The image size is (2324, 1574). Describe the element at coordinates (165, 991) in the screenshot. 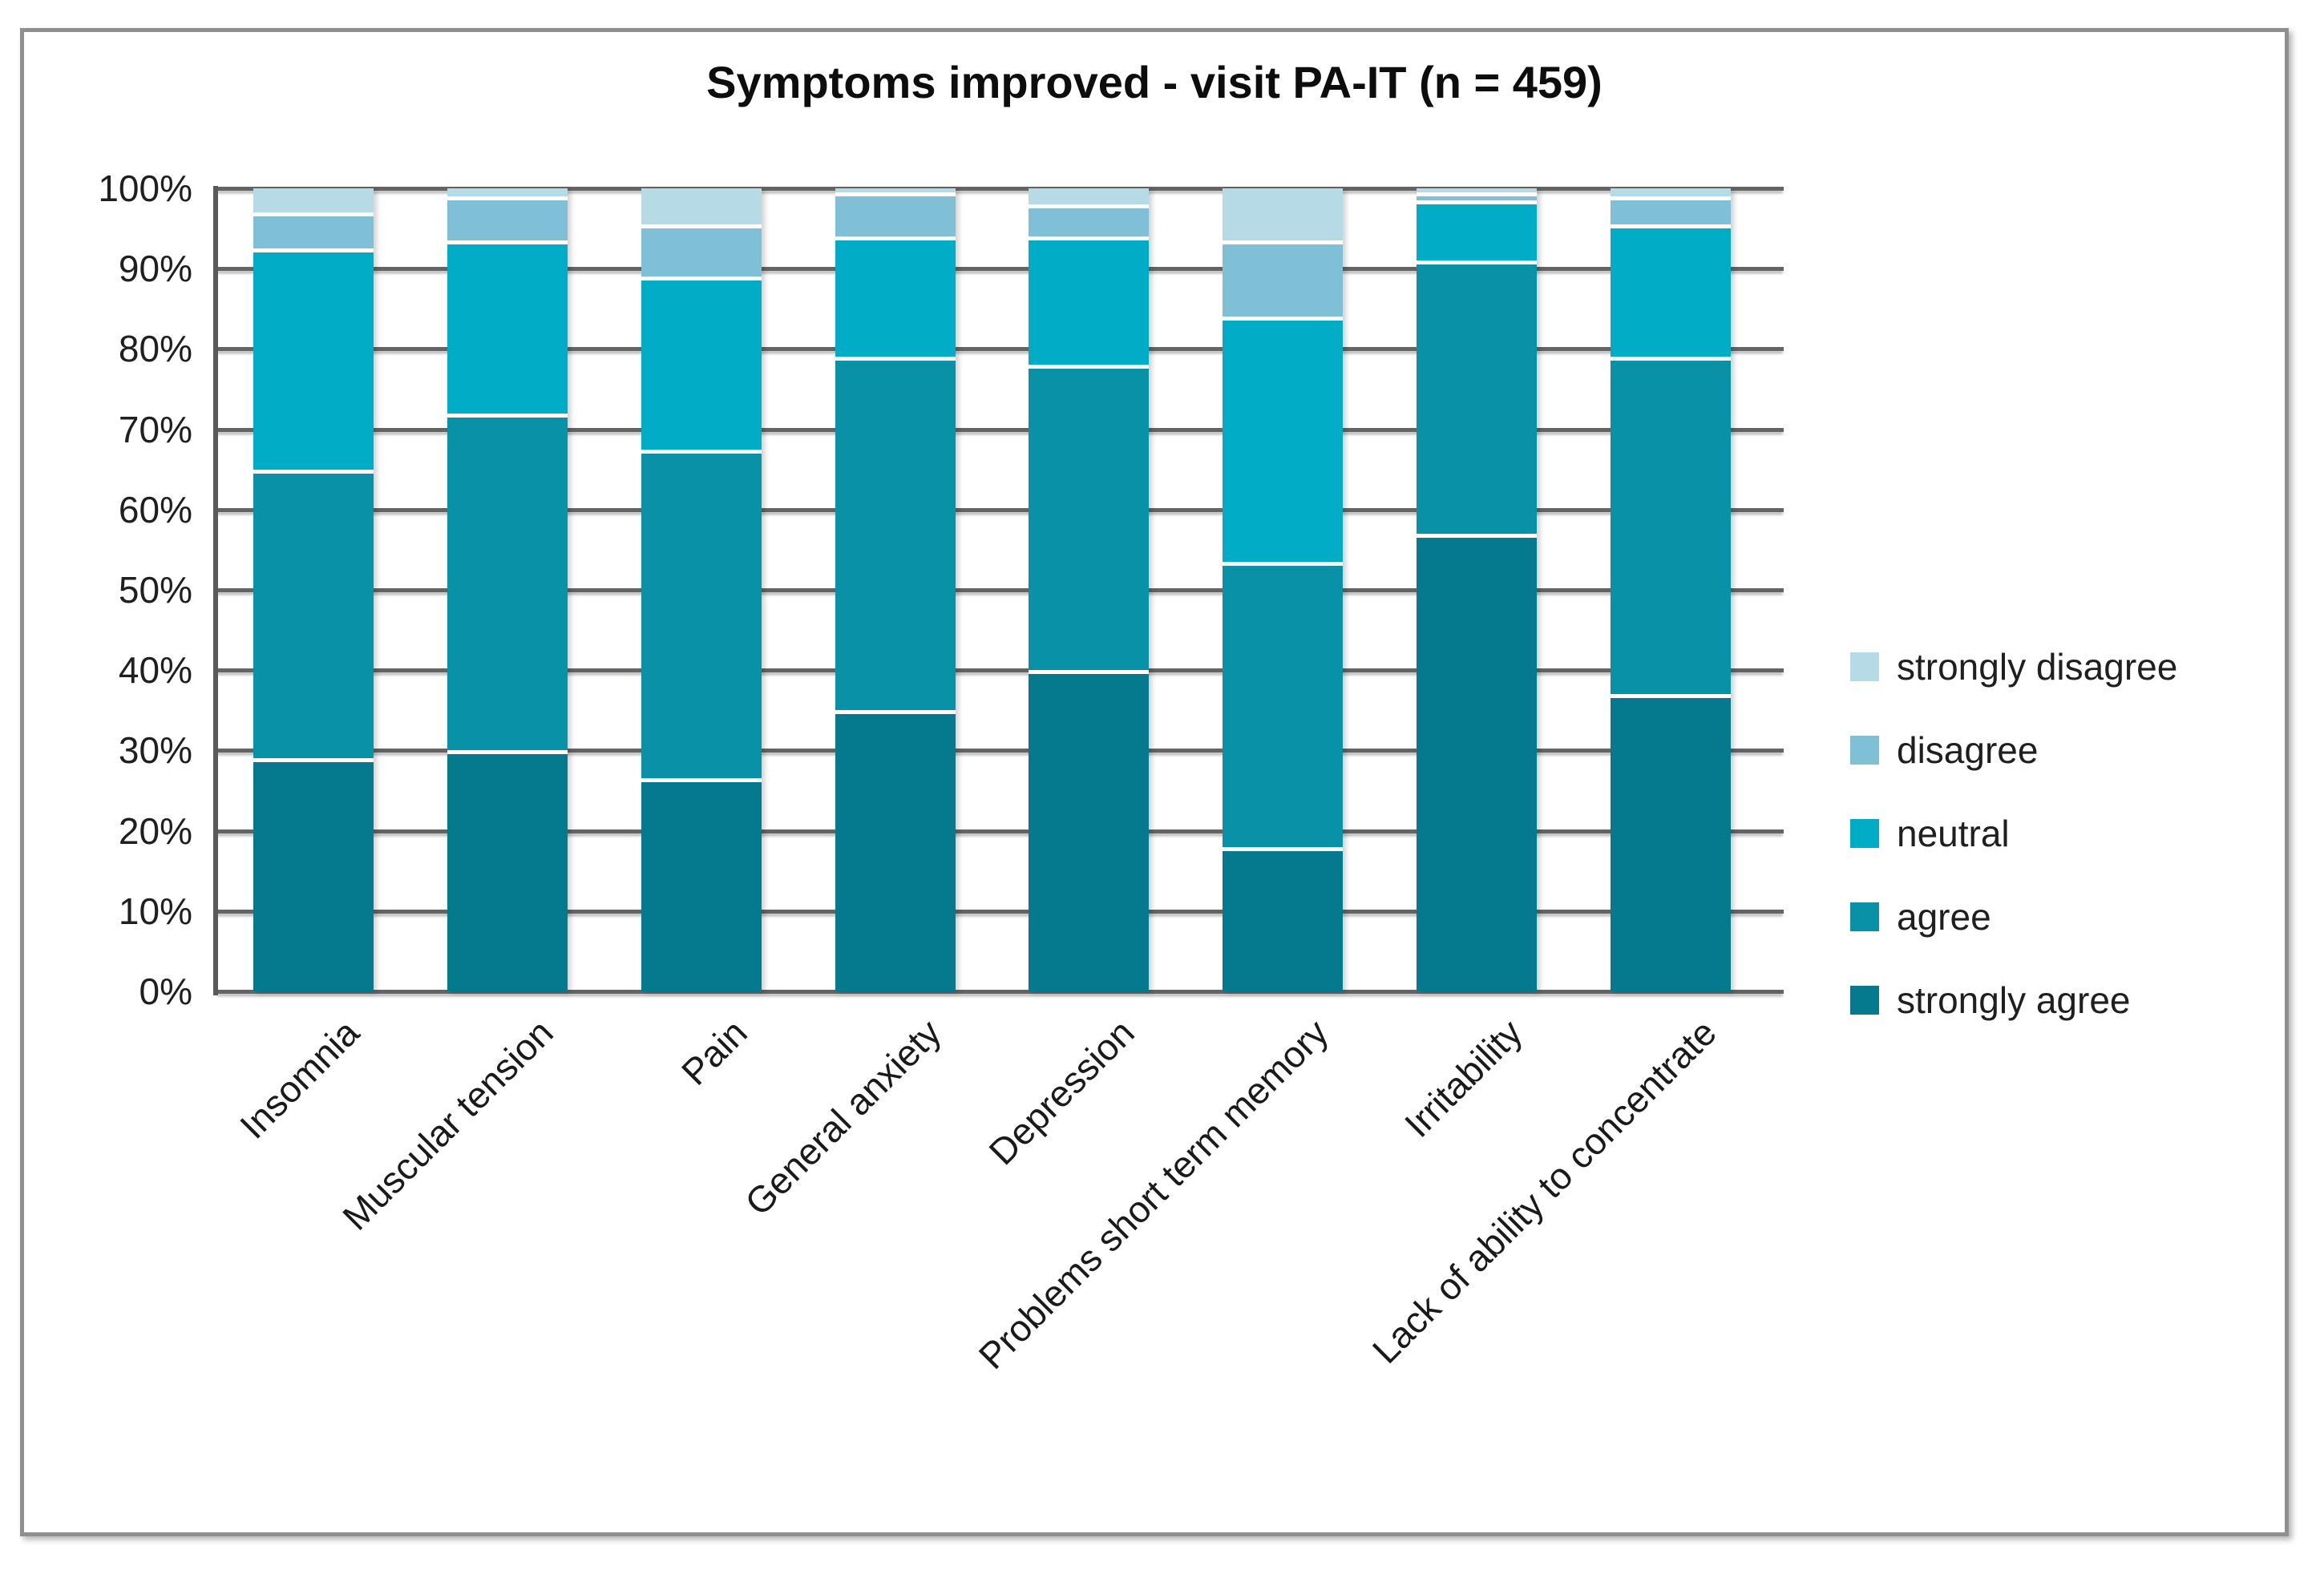

I see `y-tick-label-0: 0%` at that location.